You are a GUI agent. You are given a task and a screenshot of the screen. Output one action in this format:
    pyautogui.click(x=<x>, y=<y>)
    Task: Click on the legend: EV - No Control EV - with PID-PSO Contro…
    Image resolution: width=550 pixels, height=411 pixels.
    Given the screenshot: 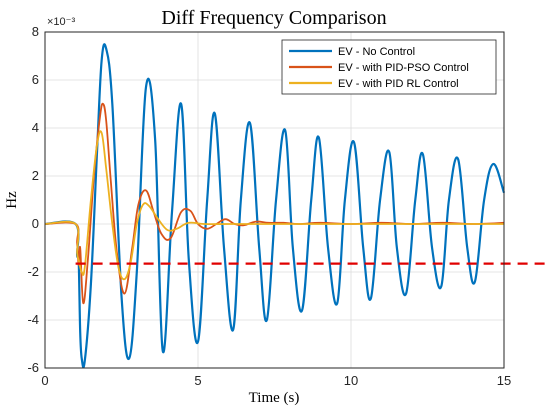 What is the action you would take?
    pyautogui.click(x=389, y=67)
    